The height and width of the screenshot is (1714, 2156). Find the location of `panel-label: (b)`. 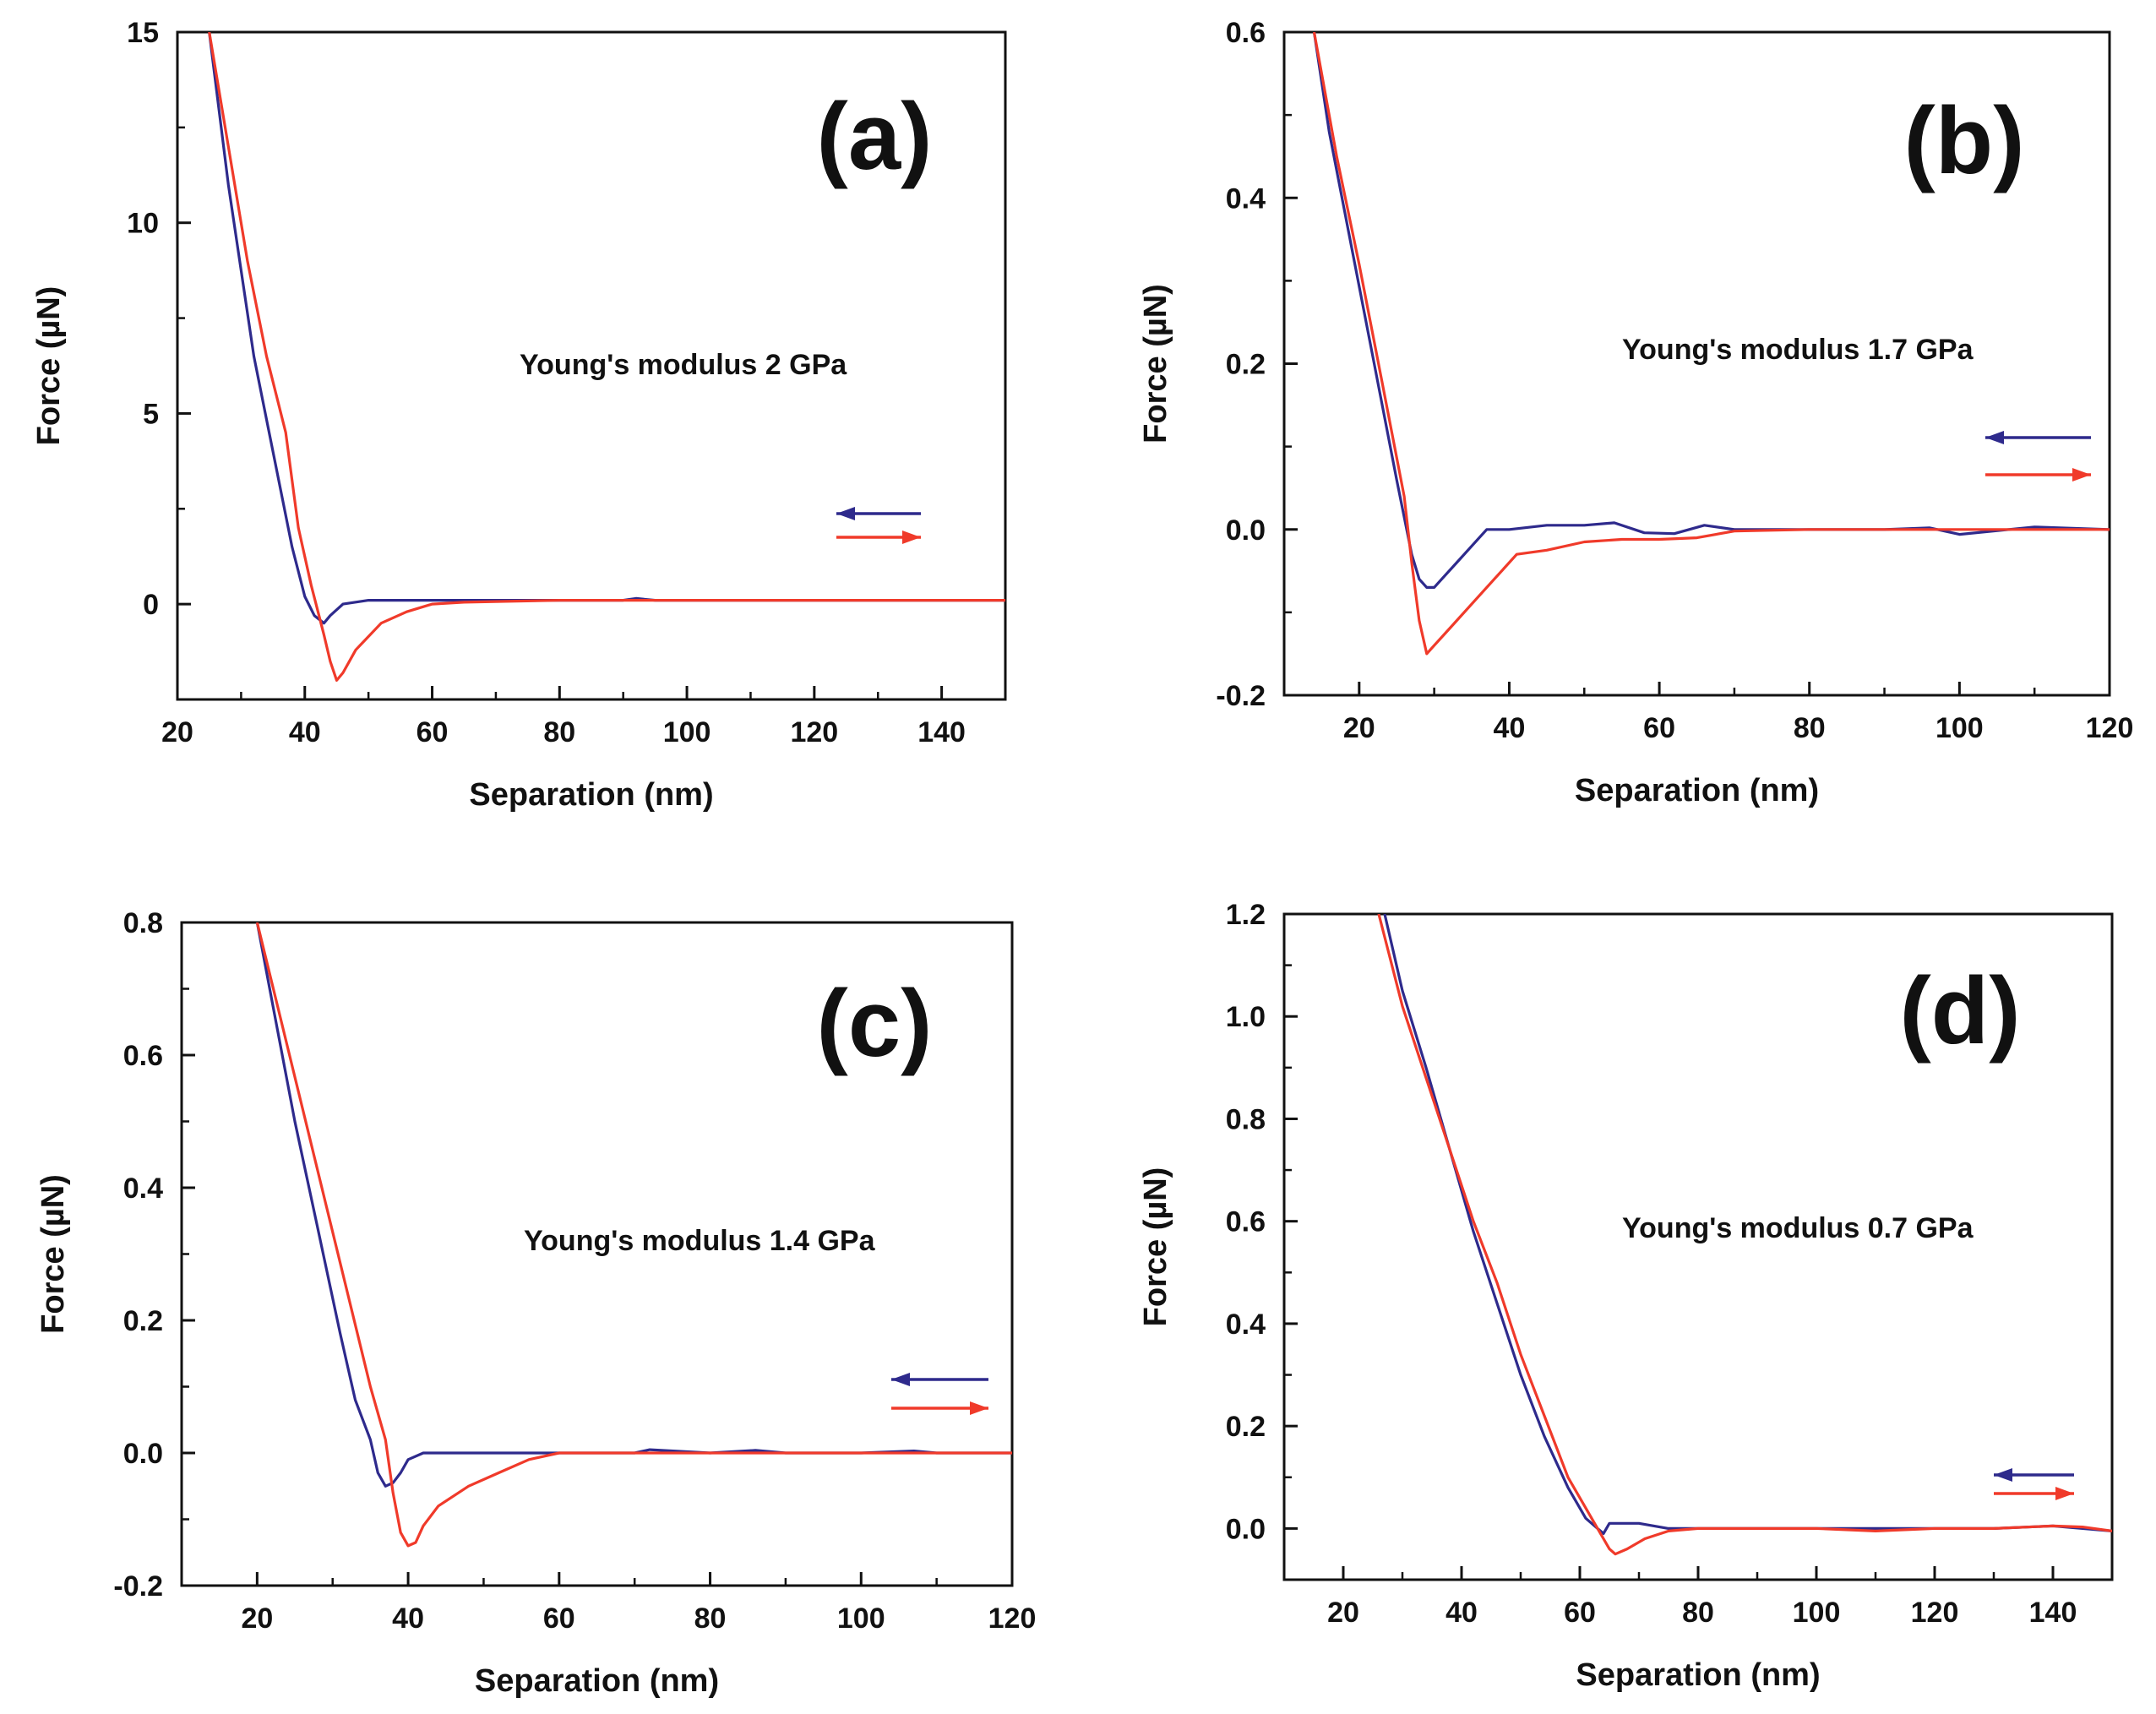

panel-label: (b) is located at coordinates (1963, 140).